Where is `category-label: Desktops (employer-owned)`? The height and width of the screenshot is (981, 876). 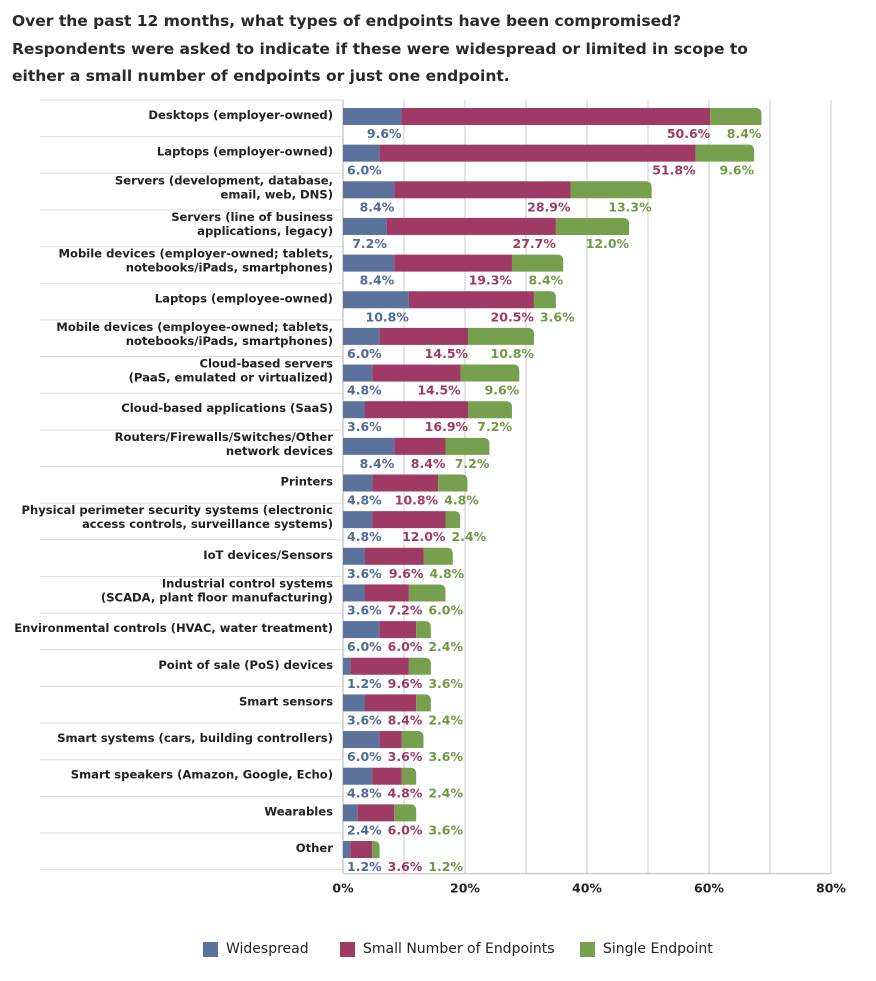
category-label: Desktops (employer-owned) is located at coordinates (240, 115).